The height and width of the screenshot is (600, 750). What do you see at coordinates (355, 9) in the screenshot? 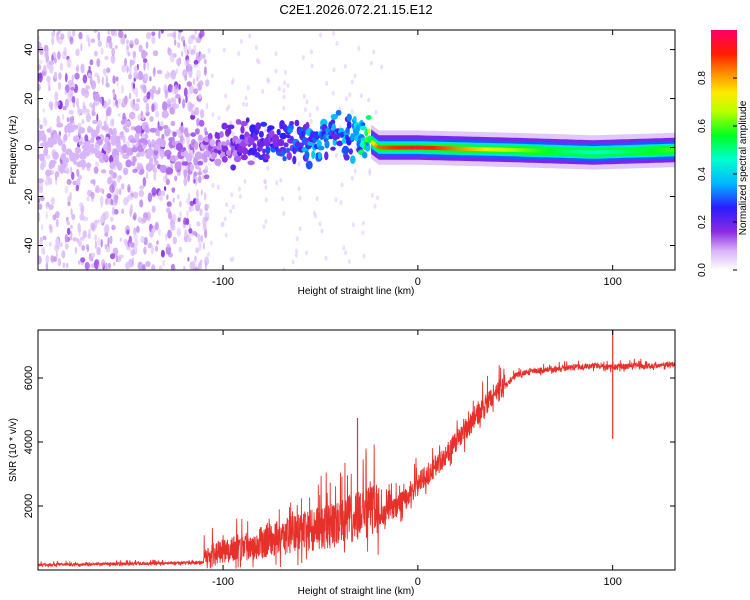
I see `chart-title: C2E1.2026.072.21.15.E12` at bounding box center [355, 9].